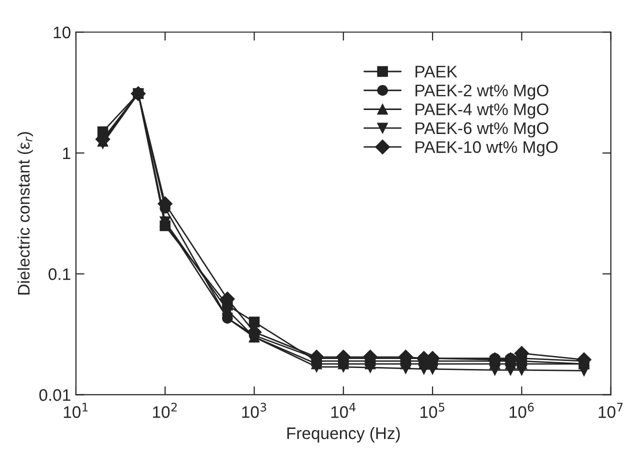  Describe the element at coordinates (165, 410) in the screenshot. I see `x-tick-label: 10$^{2}$` at that location.